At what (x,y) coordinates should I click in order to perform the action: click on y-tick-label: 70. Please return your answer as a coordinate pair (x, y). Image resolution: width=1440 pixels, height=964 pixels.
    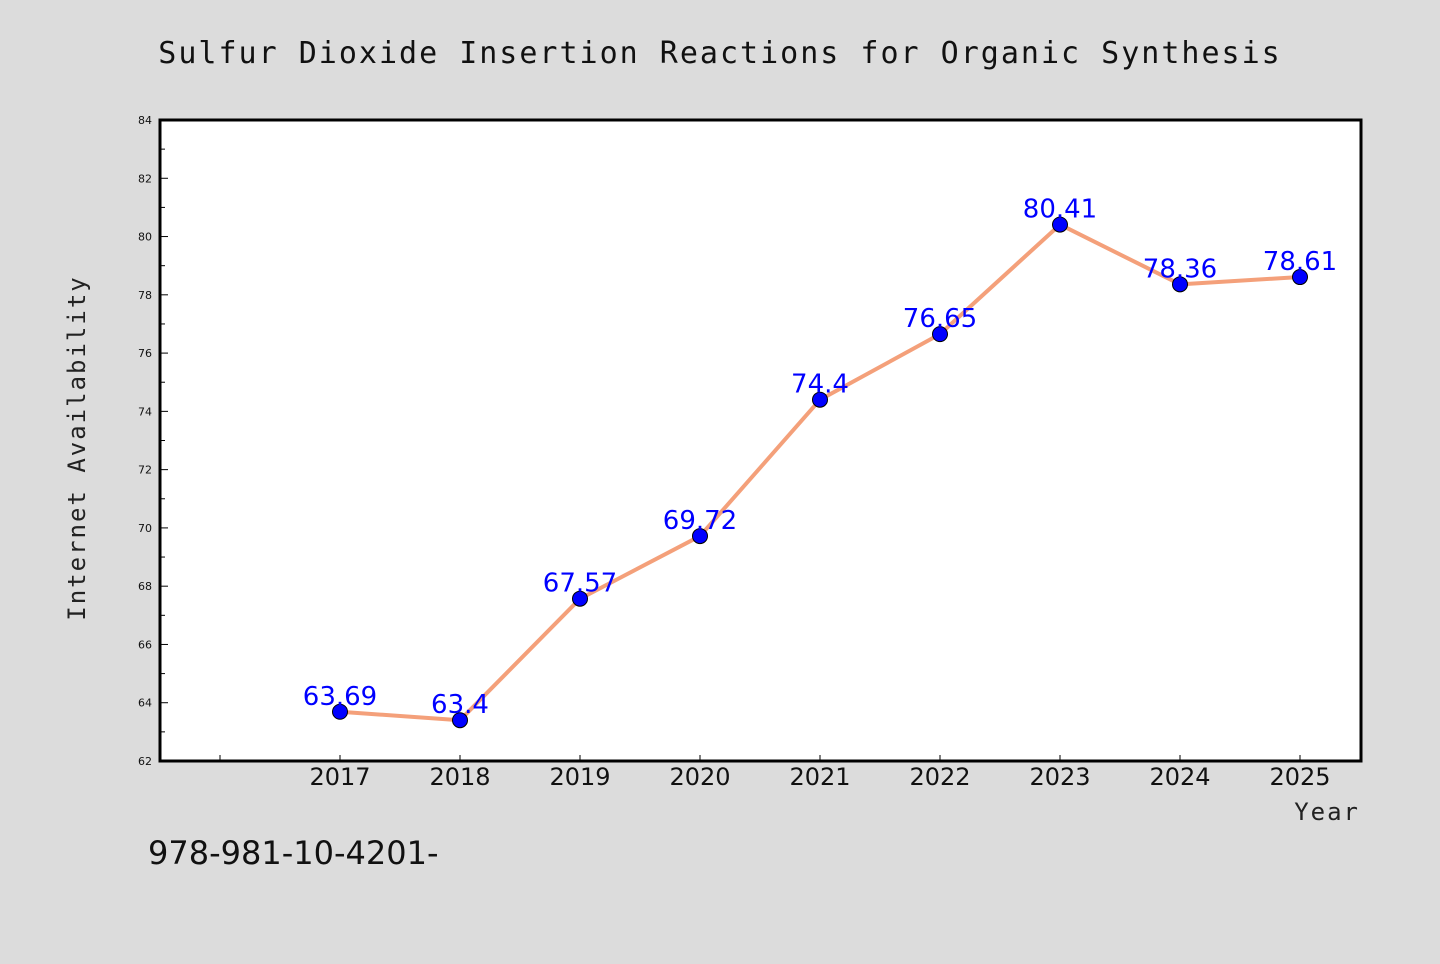
    Looking at the image, I should click on (145, 528).